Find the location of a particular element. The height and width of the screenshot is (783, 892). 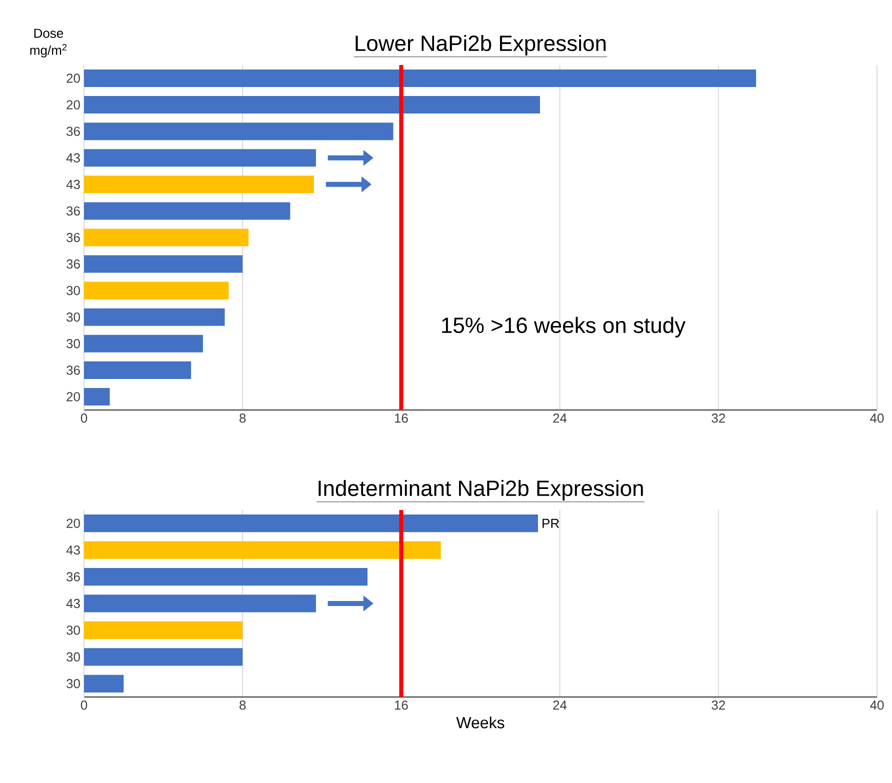

y-axis-title: Dose mg/m$^{2}$ is located at coordinates (48, 43).